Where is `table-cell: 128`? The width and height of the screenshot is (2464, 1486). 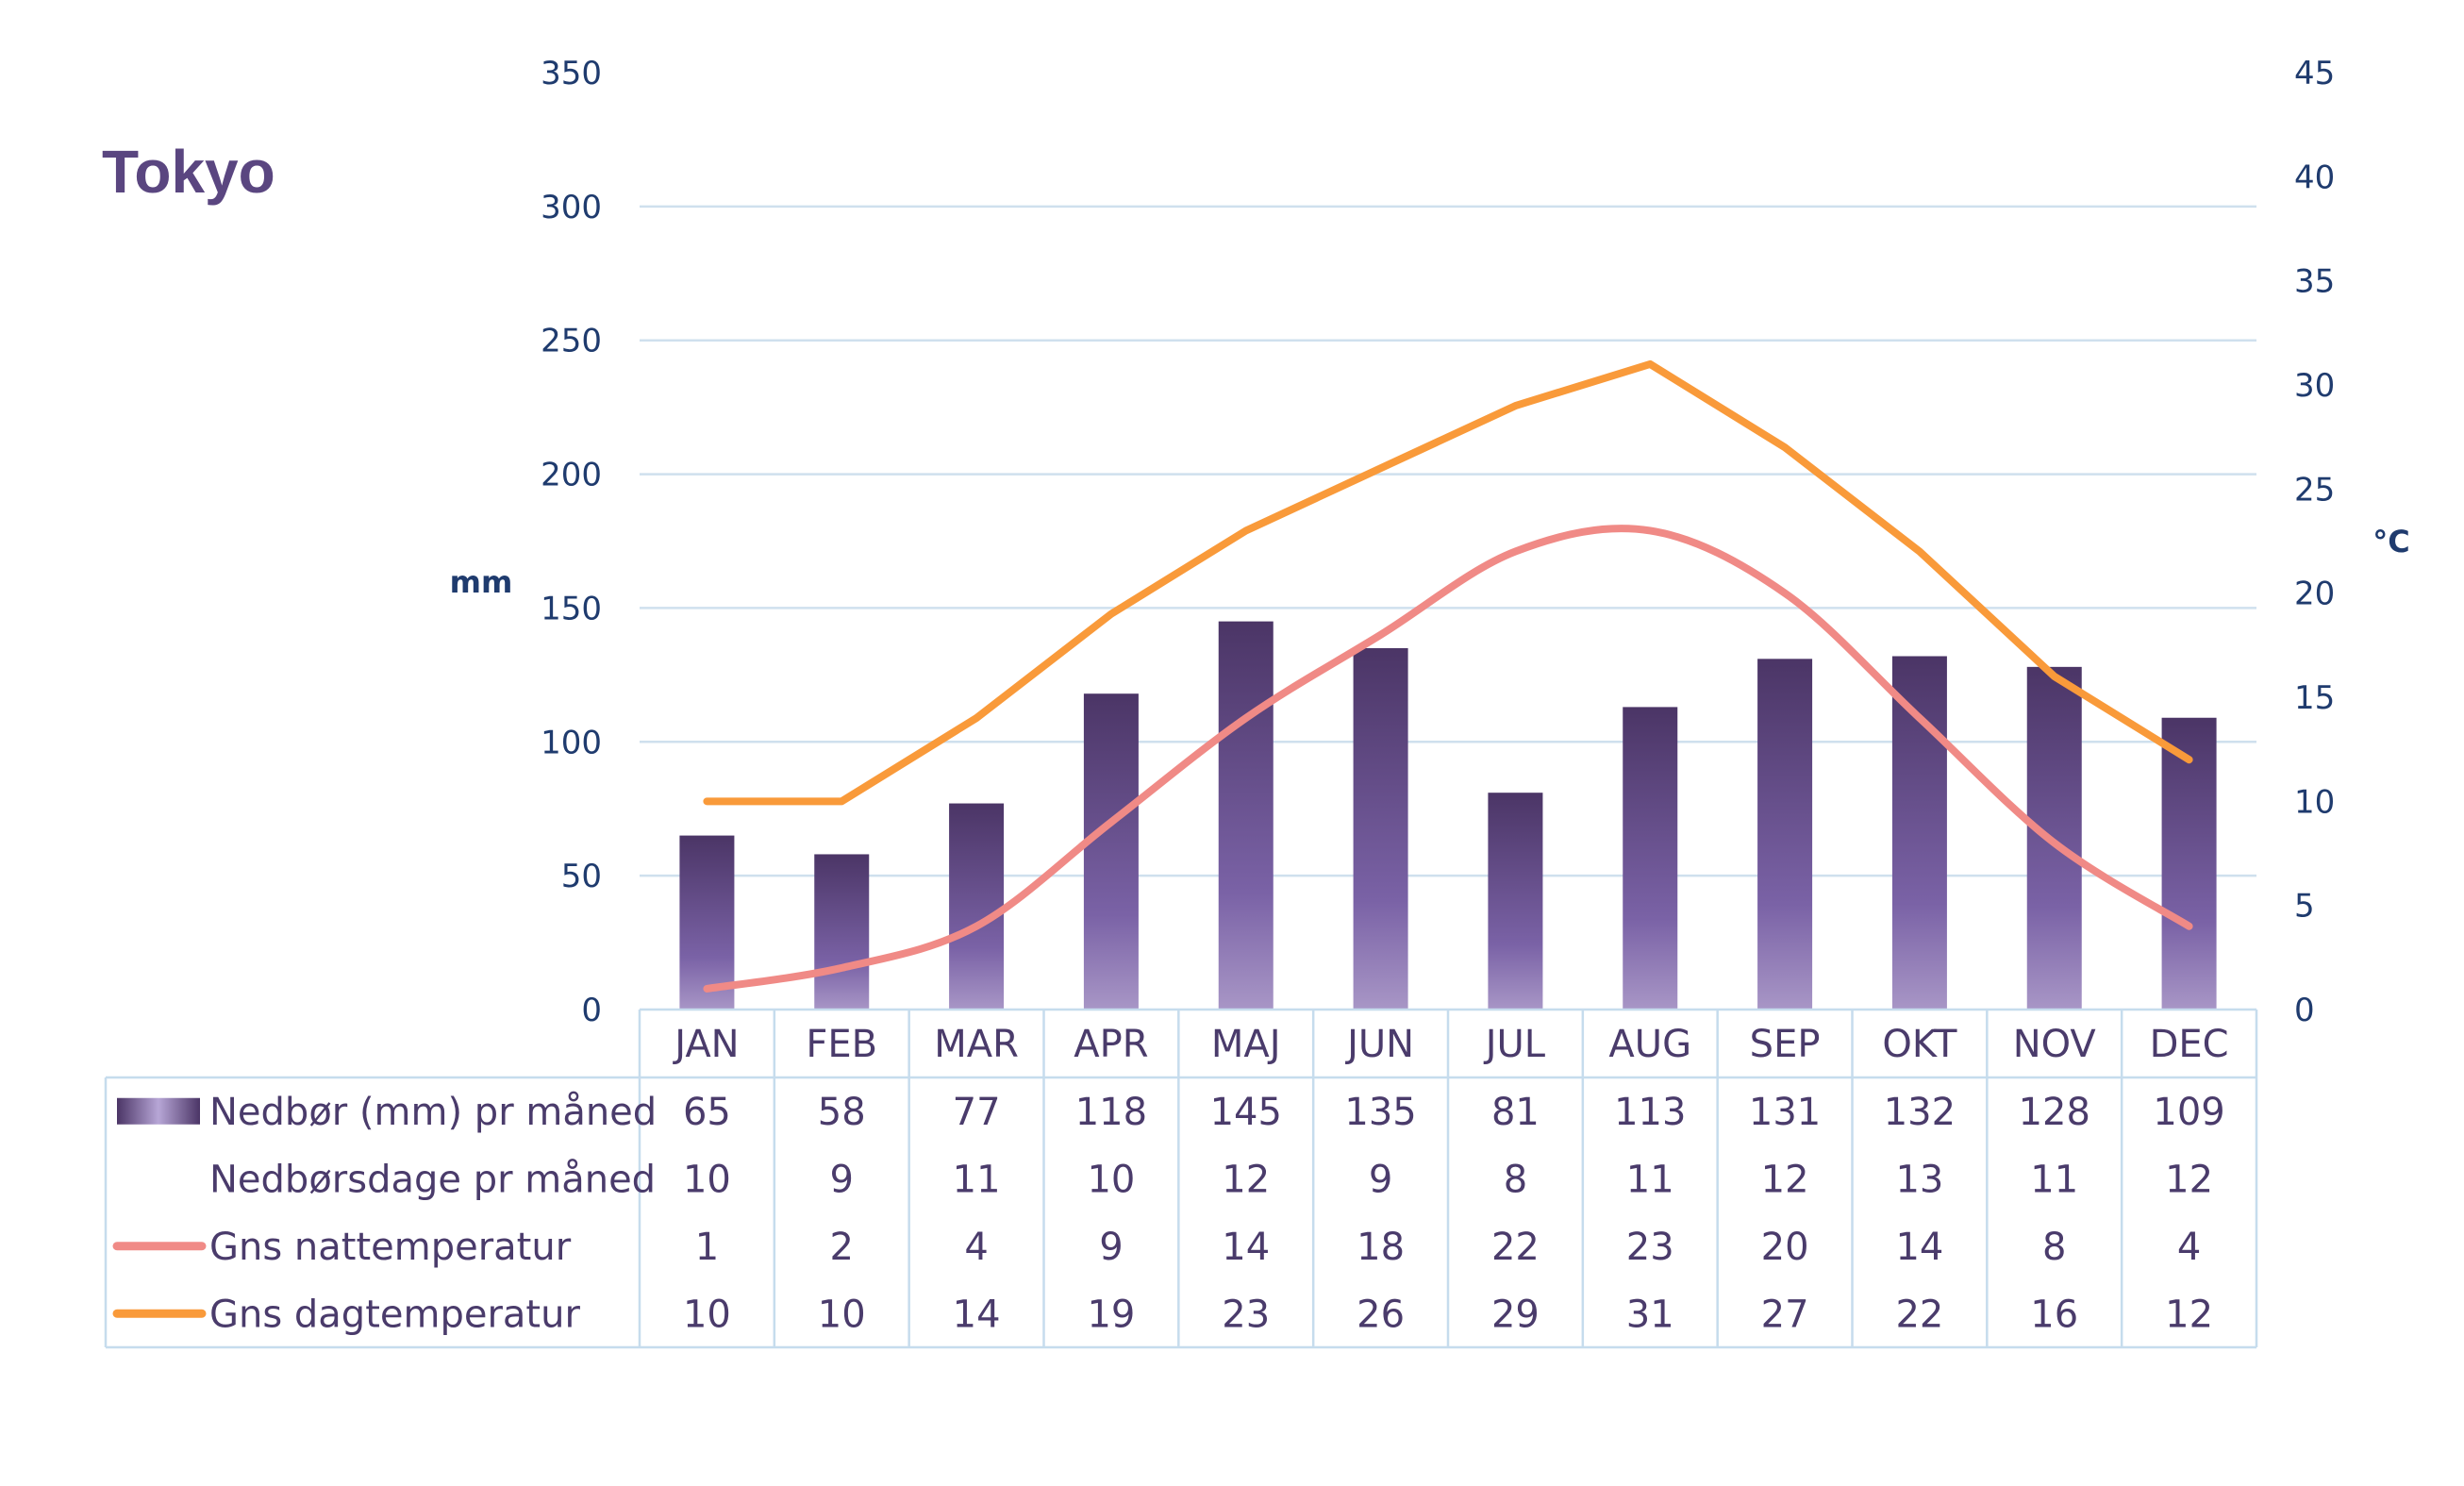 table-cell: 128 is located at coordinates (2055, 1112).